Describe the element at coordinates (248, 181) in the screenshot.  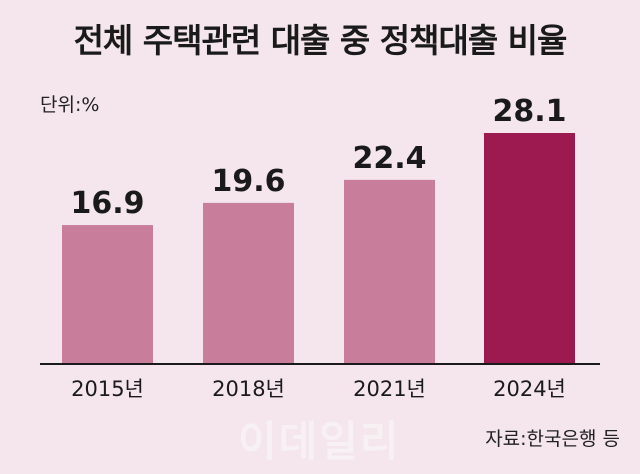
I see `value-label-2: 19.6` at that location.